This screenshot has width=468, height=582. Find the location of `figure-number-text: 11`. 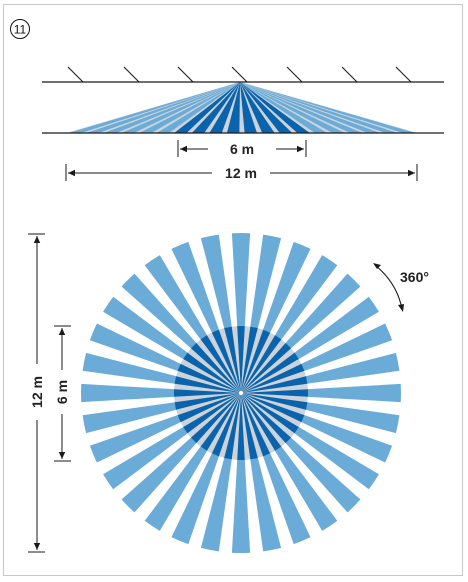

figure-number-text: 11 is located at coordinates (20, 30).